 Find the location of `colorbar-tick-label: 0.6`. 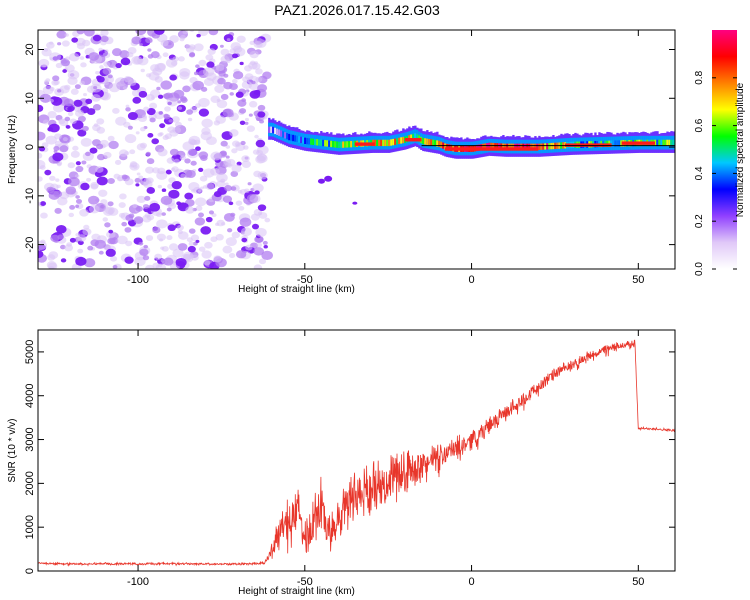

colorbar-tick-label: 0.6 is located at coordinates (699, 125).